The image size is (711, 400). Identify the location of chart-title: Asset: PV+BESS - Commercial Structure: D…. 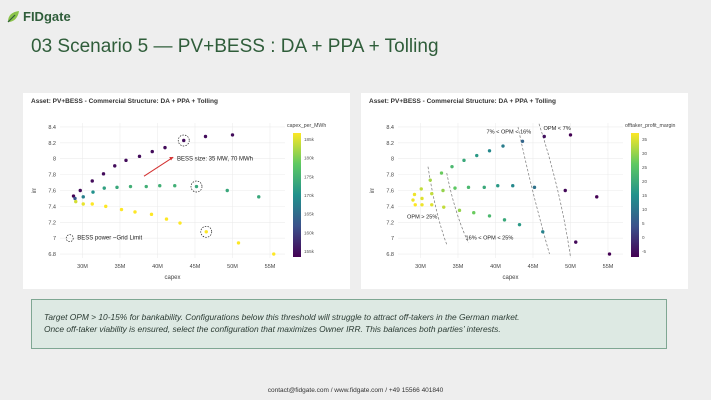
(124, 101).